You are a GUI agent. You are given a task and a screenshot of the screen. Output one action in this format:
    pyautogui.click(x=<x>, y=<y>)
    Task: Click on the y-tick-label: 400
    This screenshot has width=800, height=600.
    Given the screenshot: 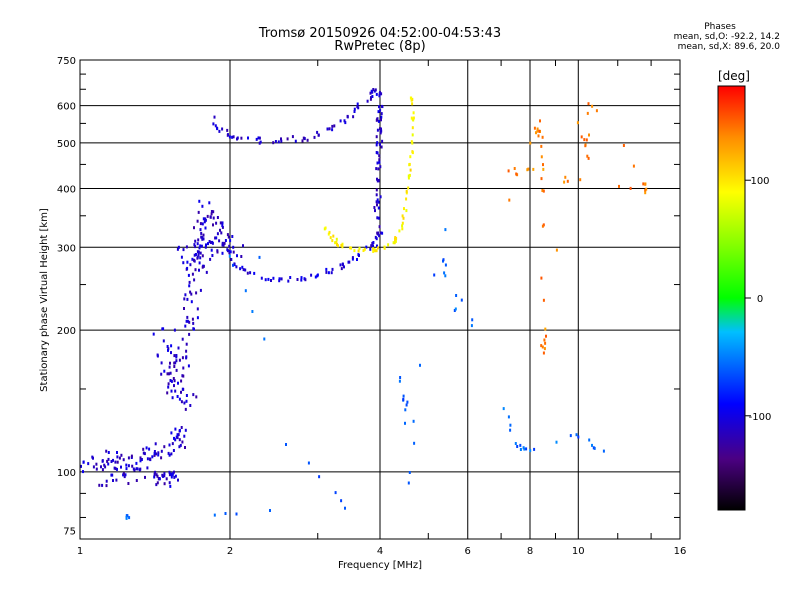 What is the action you would take?
    pyautogui.click(x=66, y=189)
    